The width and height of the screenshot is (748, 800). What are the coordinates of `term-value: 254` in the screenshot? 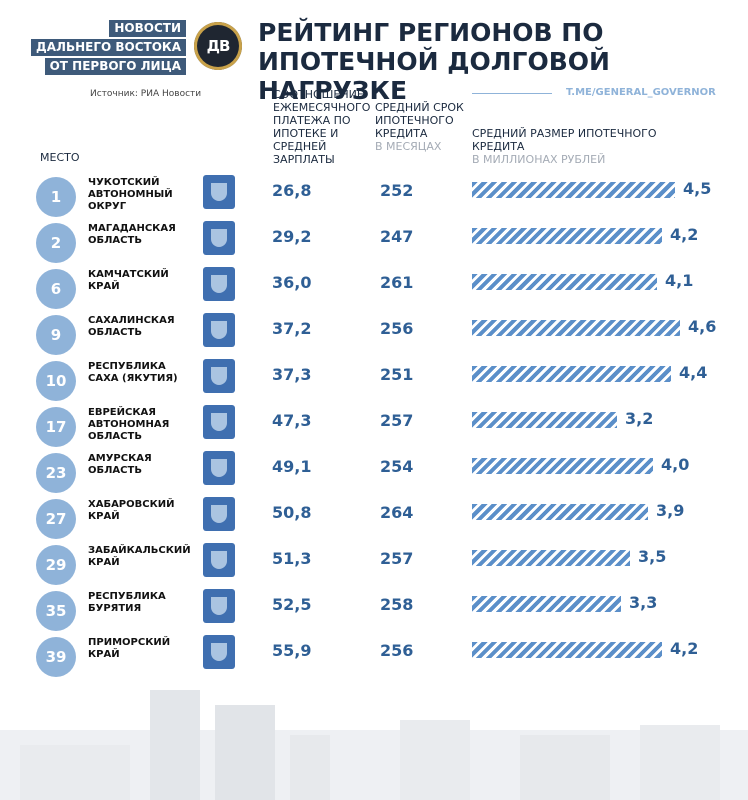 It's located at (397, 466).